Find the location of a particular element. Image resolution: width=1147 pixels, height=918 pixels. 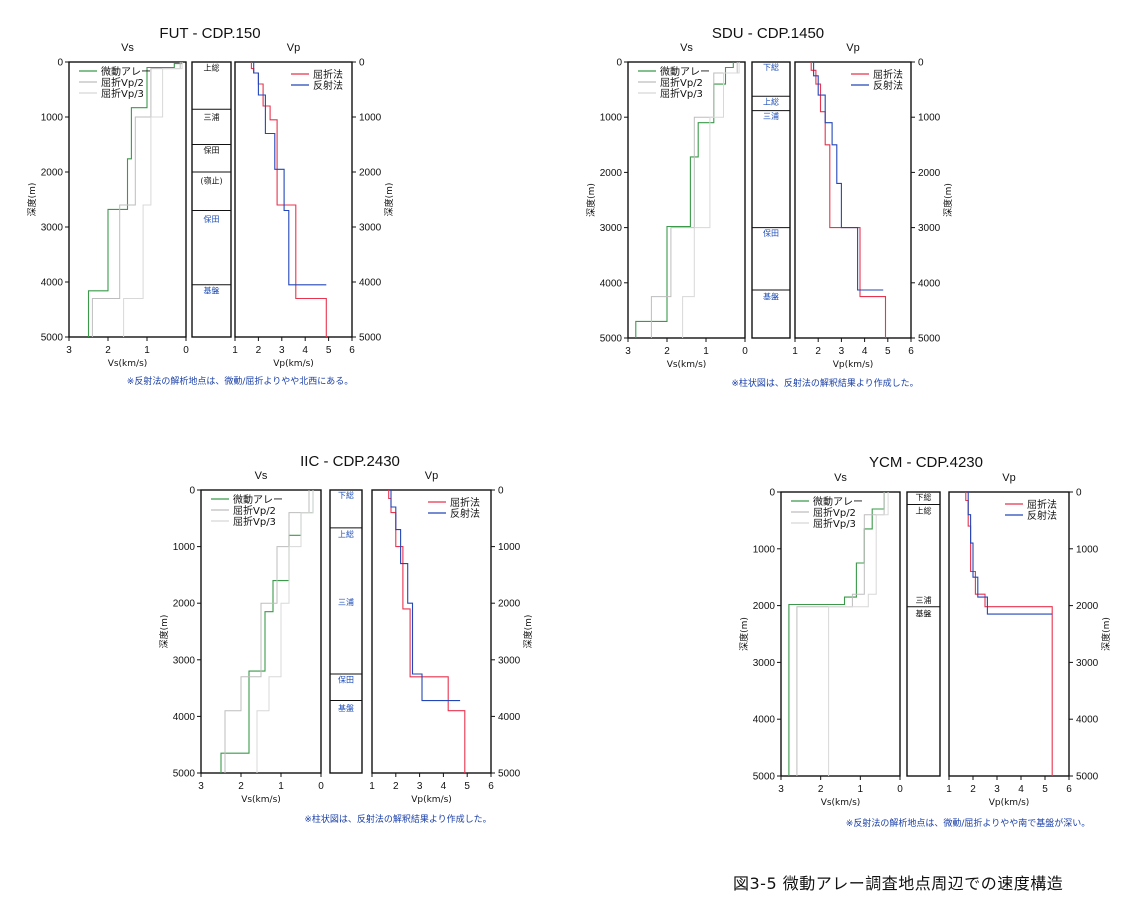

figure-caption: 図3-5 微動アレー調査地点周辺での速度構造 is located at coordinates (898, 883).